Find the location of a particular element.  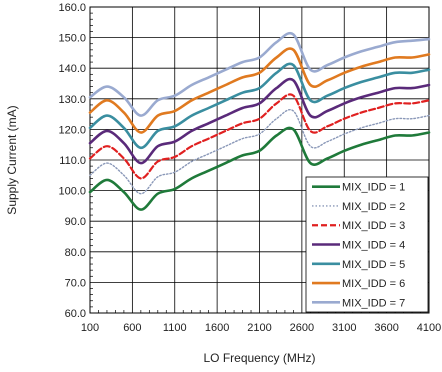

y-tick-label: 130.0 is located at coordinates (72, 100).